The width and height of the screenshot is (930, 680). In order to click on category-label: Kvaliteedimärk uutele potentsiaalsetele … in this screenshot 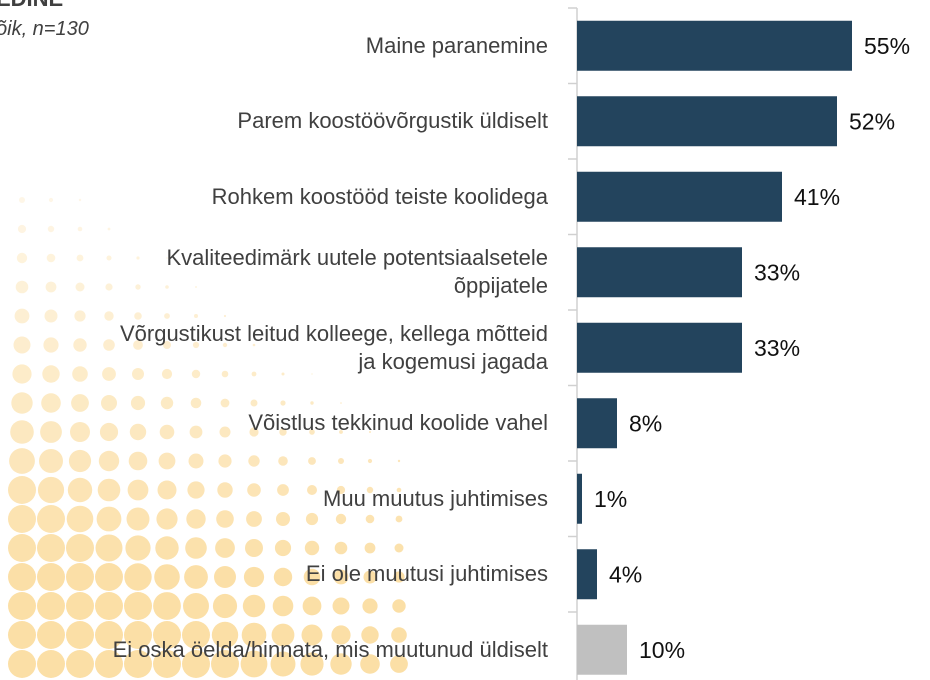, I will do `click(357, 272)`.